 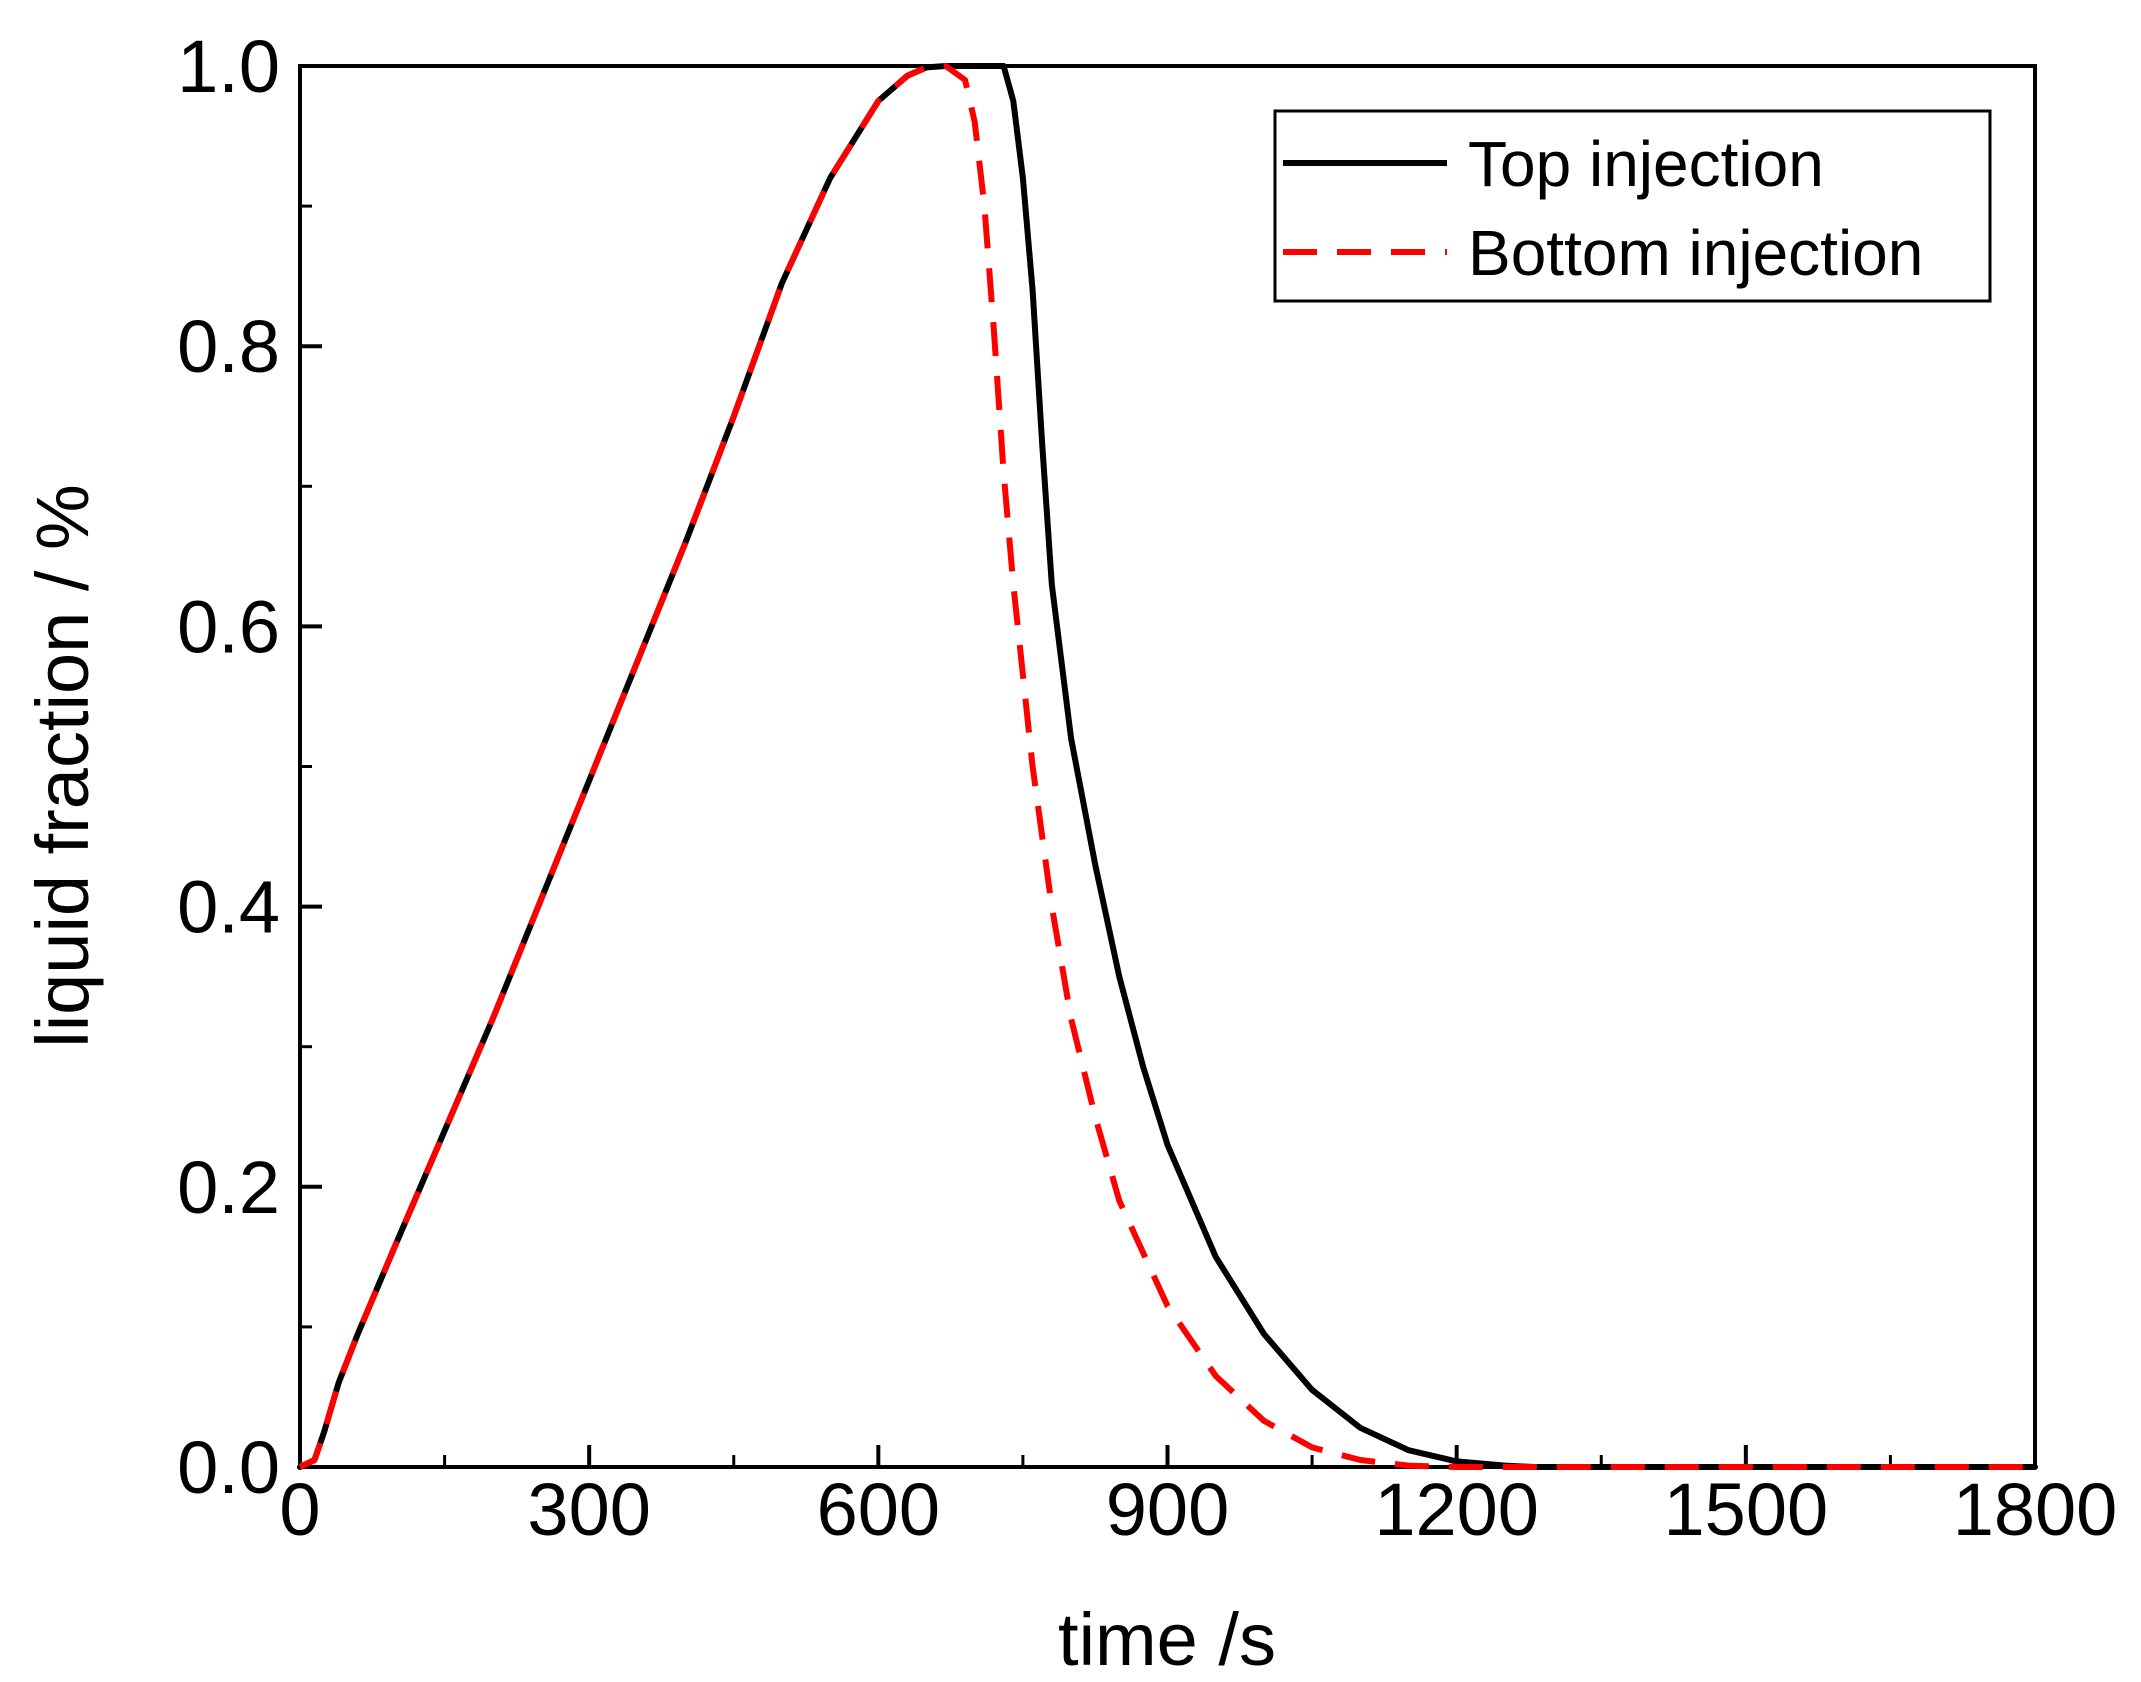 What do you see at coordinates (62, 766) in the screenshot?
I see `y-axis-title: liquid fraction / %` at bounding box center [62, 766].